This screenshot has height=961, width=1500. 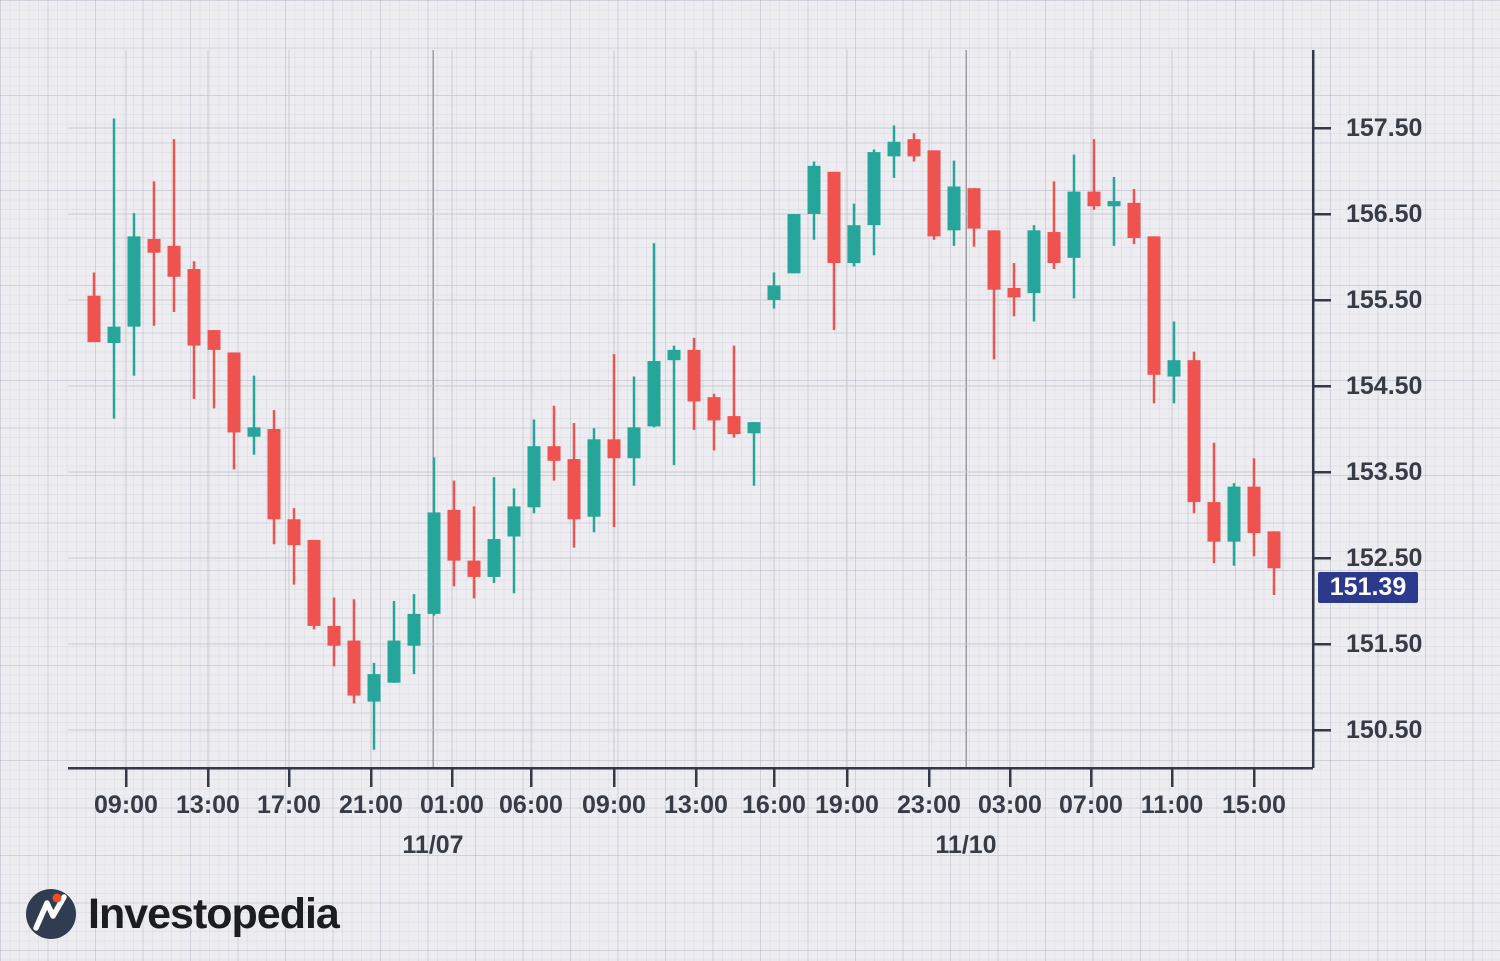 I want to click on investopedia-logo-text: Investopedia, so click(x=214, y=914).